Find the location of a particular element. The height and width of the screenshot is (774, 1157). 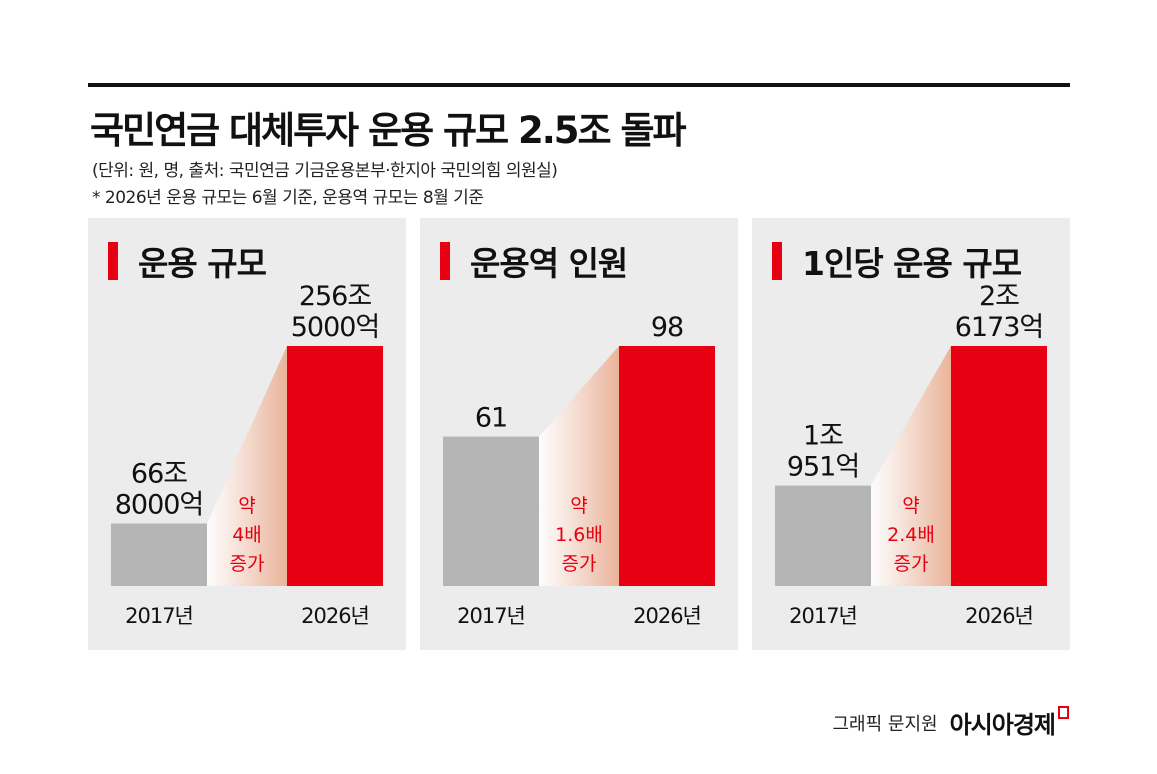

publisher-logo: 아시아경제 is located at coordinates (1002, 725).